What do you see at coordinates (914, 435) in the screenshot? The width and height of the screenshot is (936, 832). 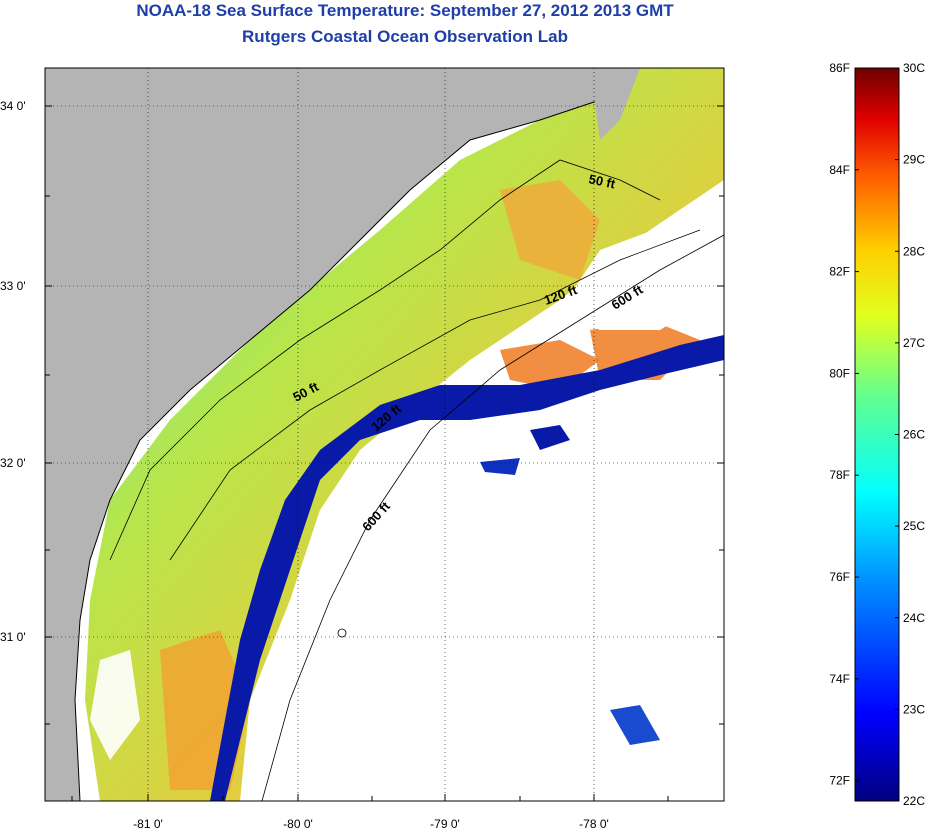 I see `celsius-label: 26C` at bounding box center [914, 435].